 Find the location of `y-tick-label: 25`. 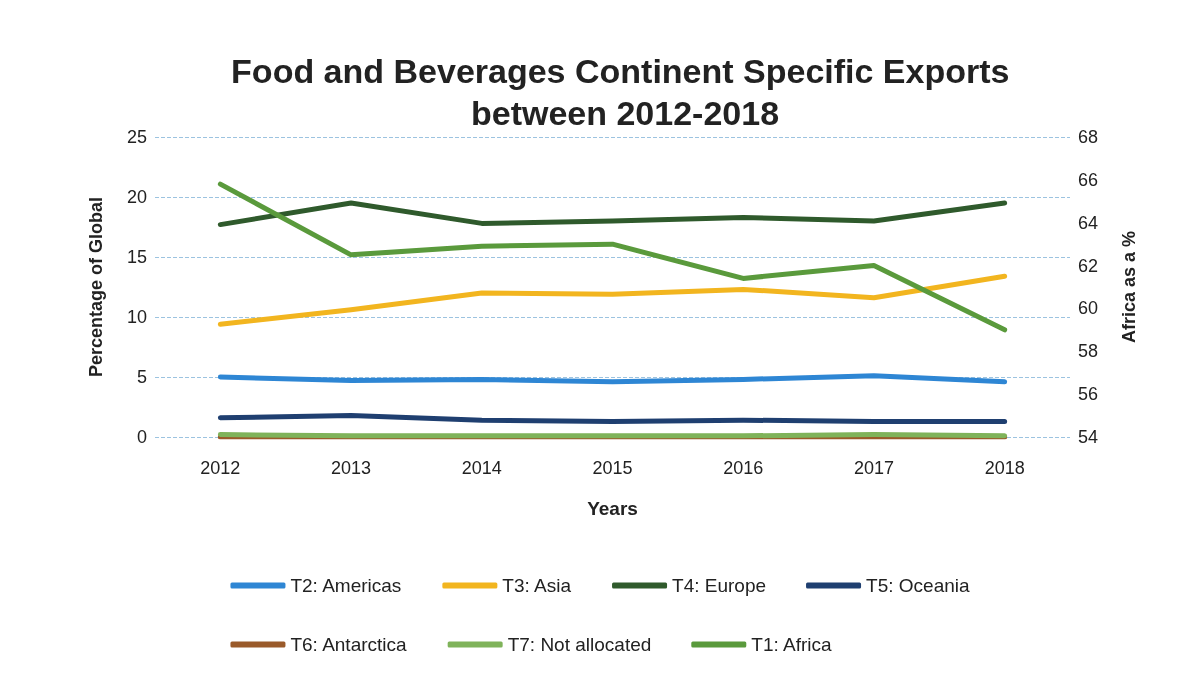

y-tick-label: 25 is located at coordinates (136, 137).